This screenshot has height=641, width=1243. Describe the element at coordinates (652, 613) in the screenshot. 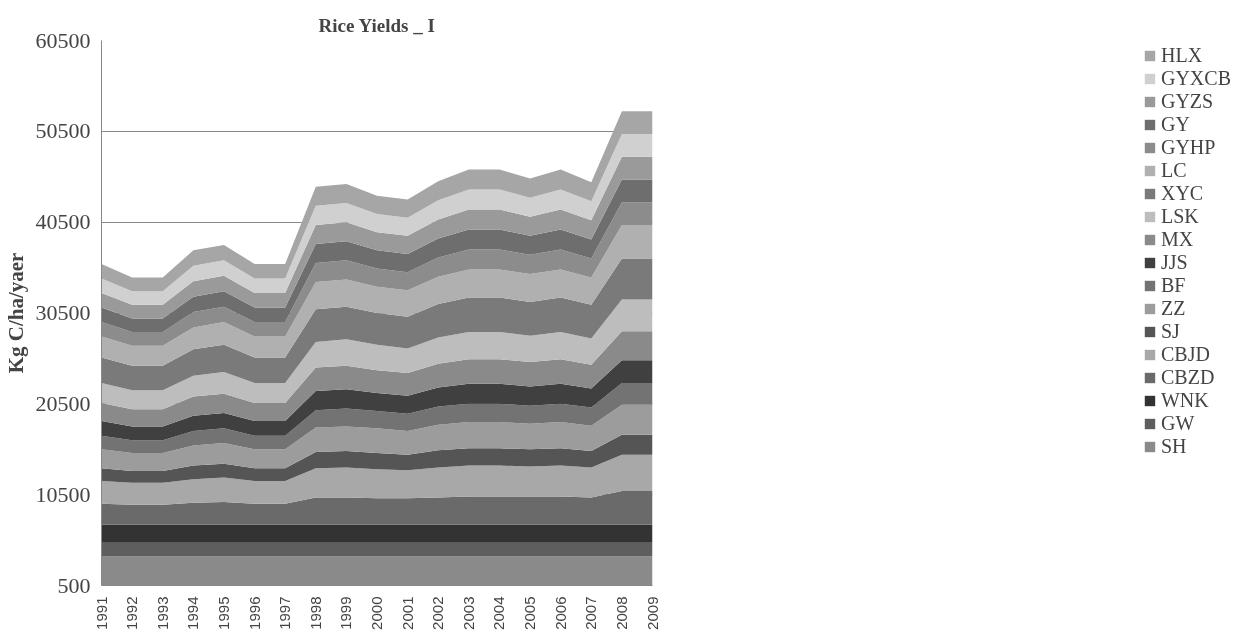

I see `x-tick-label: 2009` at that location.